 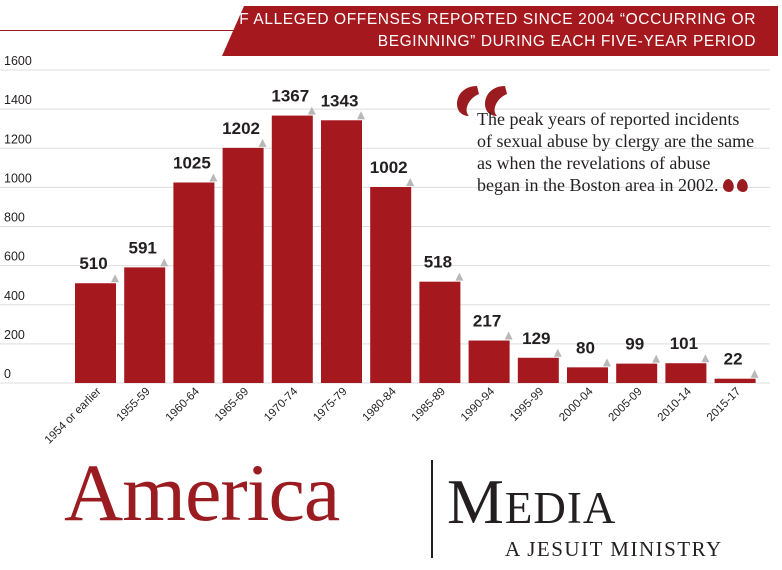 What do you see at coordinates (724, 405) in the screenshot?
I see `x-tick-label: 2015-17` at bounding box center [724, 405].